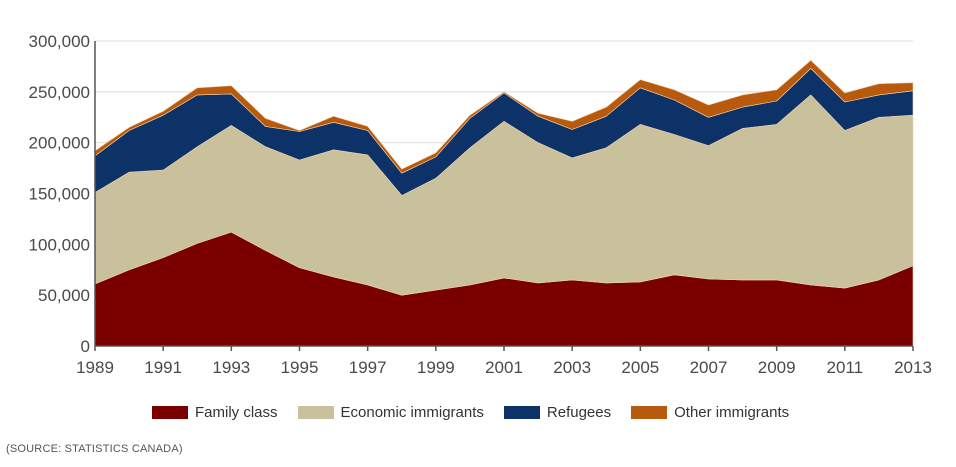  What do you see at coordinates (368, 367) in the screenshot?
I see `x-tick-label: 1997` at bounding box center [368, 367].